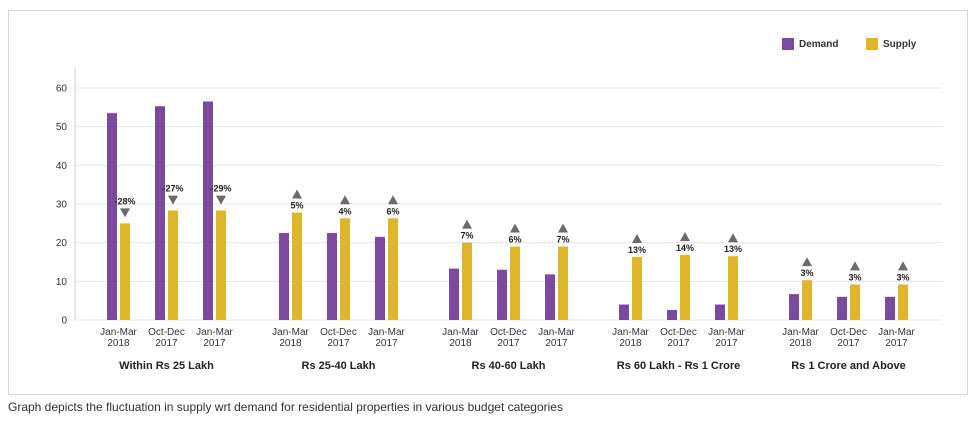  Describe the element at coordinates (62, 89) in the screenshot. I see `y-tick-label: 60` at that location.